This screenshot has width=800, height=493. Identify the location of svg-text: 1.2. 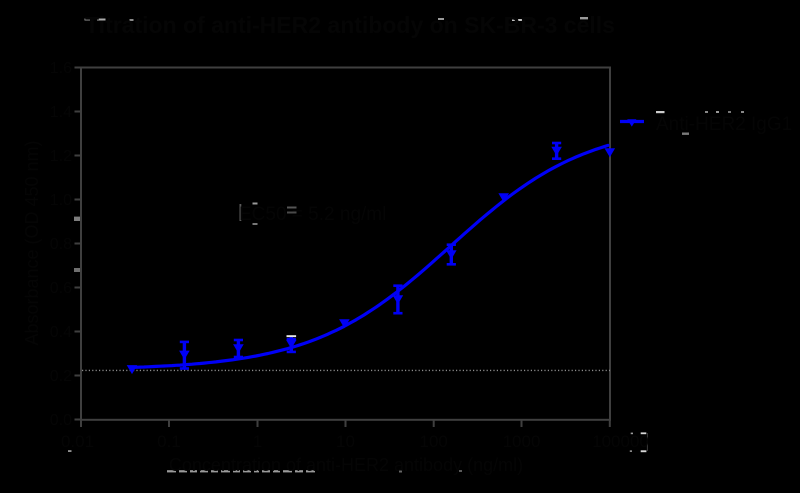
(61, 156).